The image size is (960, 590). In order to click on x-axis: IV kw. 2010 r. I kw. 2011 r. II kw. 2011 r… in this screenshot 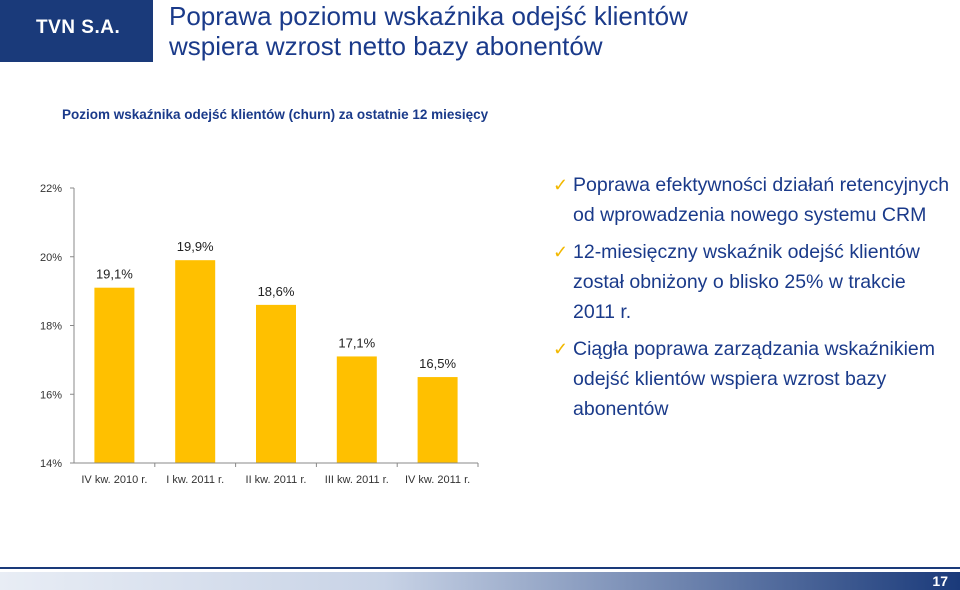, I will do `click(276, 474)`.